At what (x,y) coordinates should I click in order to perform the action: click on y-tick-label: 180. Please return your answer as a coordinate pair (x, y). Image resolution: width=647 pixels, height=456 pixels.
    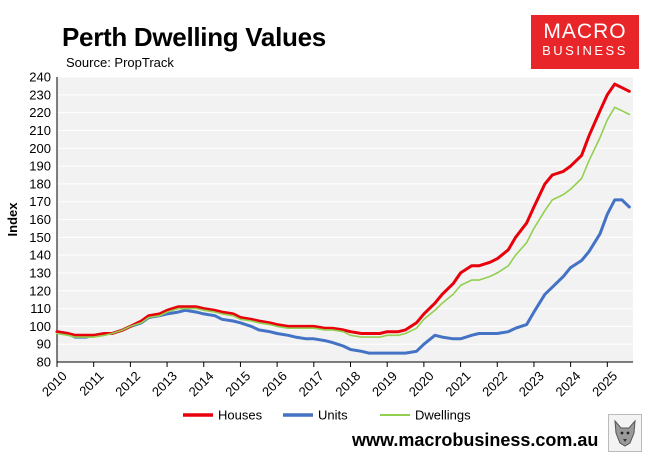
    Looking at the image, I should click on (40, 183).